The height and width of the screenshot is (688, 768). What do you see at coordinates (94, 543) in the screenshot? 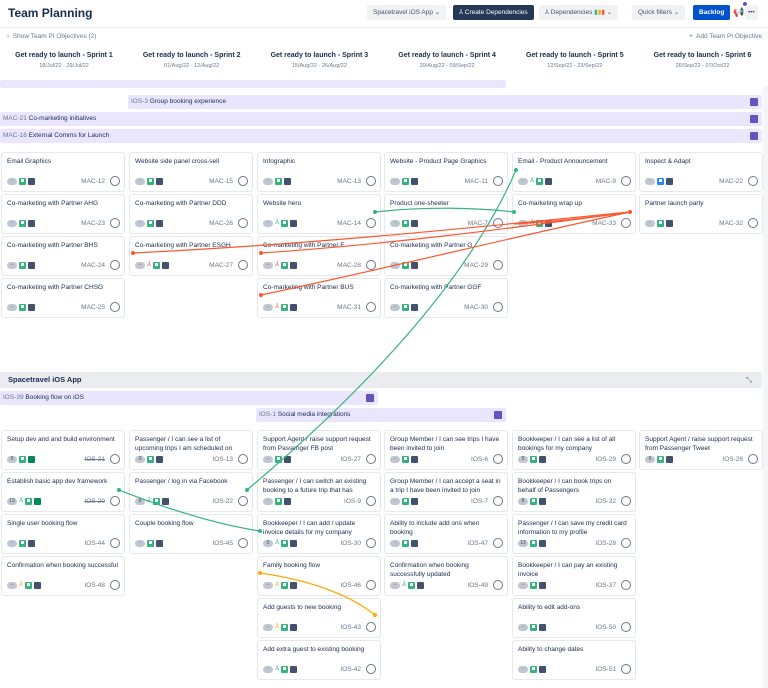
I see `issue-key: IOS-44` at bounding box center [94, 543].